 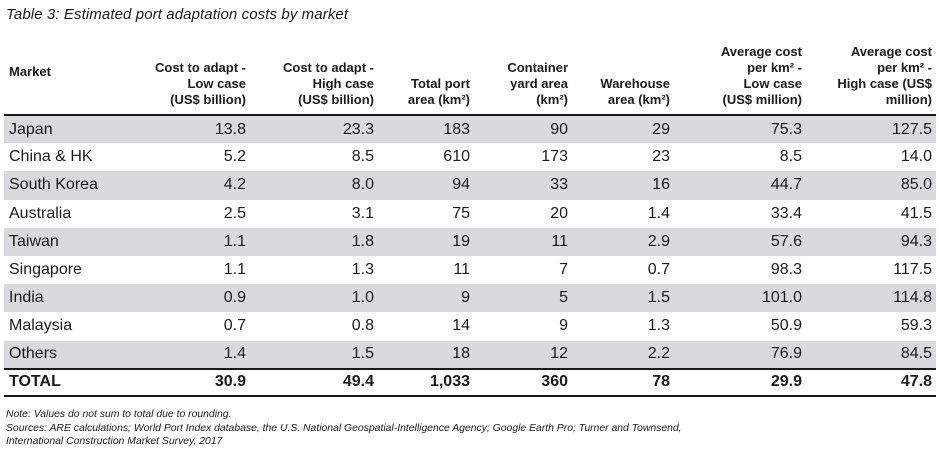 I want to click on cell: 0.9, so click(x=186, y=298).